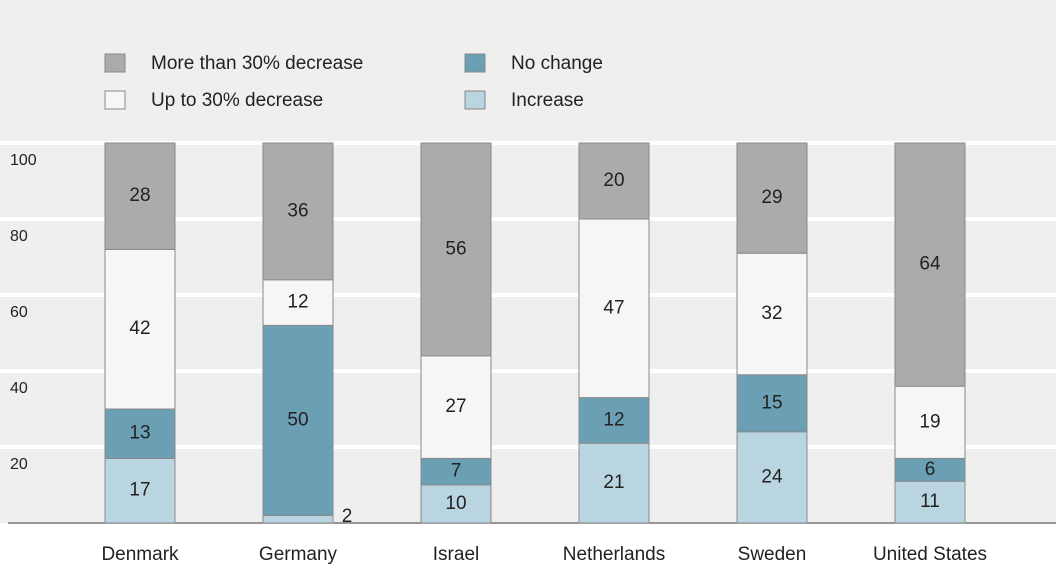 This screenshot has width=1056, height=574. I want to click on data-label: 13, so click(139, 433).